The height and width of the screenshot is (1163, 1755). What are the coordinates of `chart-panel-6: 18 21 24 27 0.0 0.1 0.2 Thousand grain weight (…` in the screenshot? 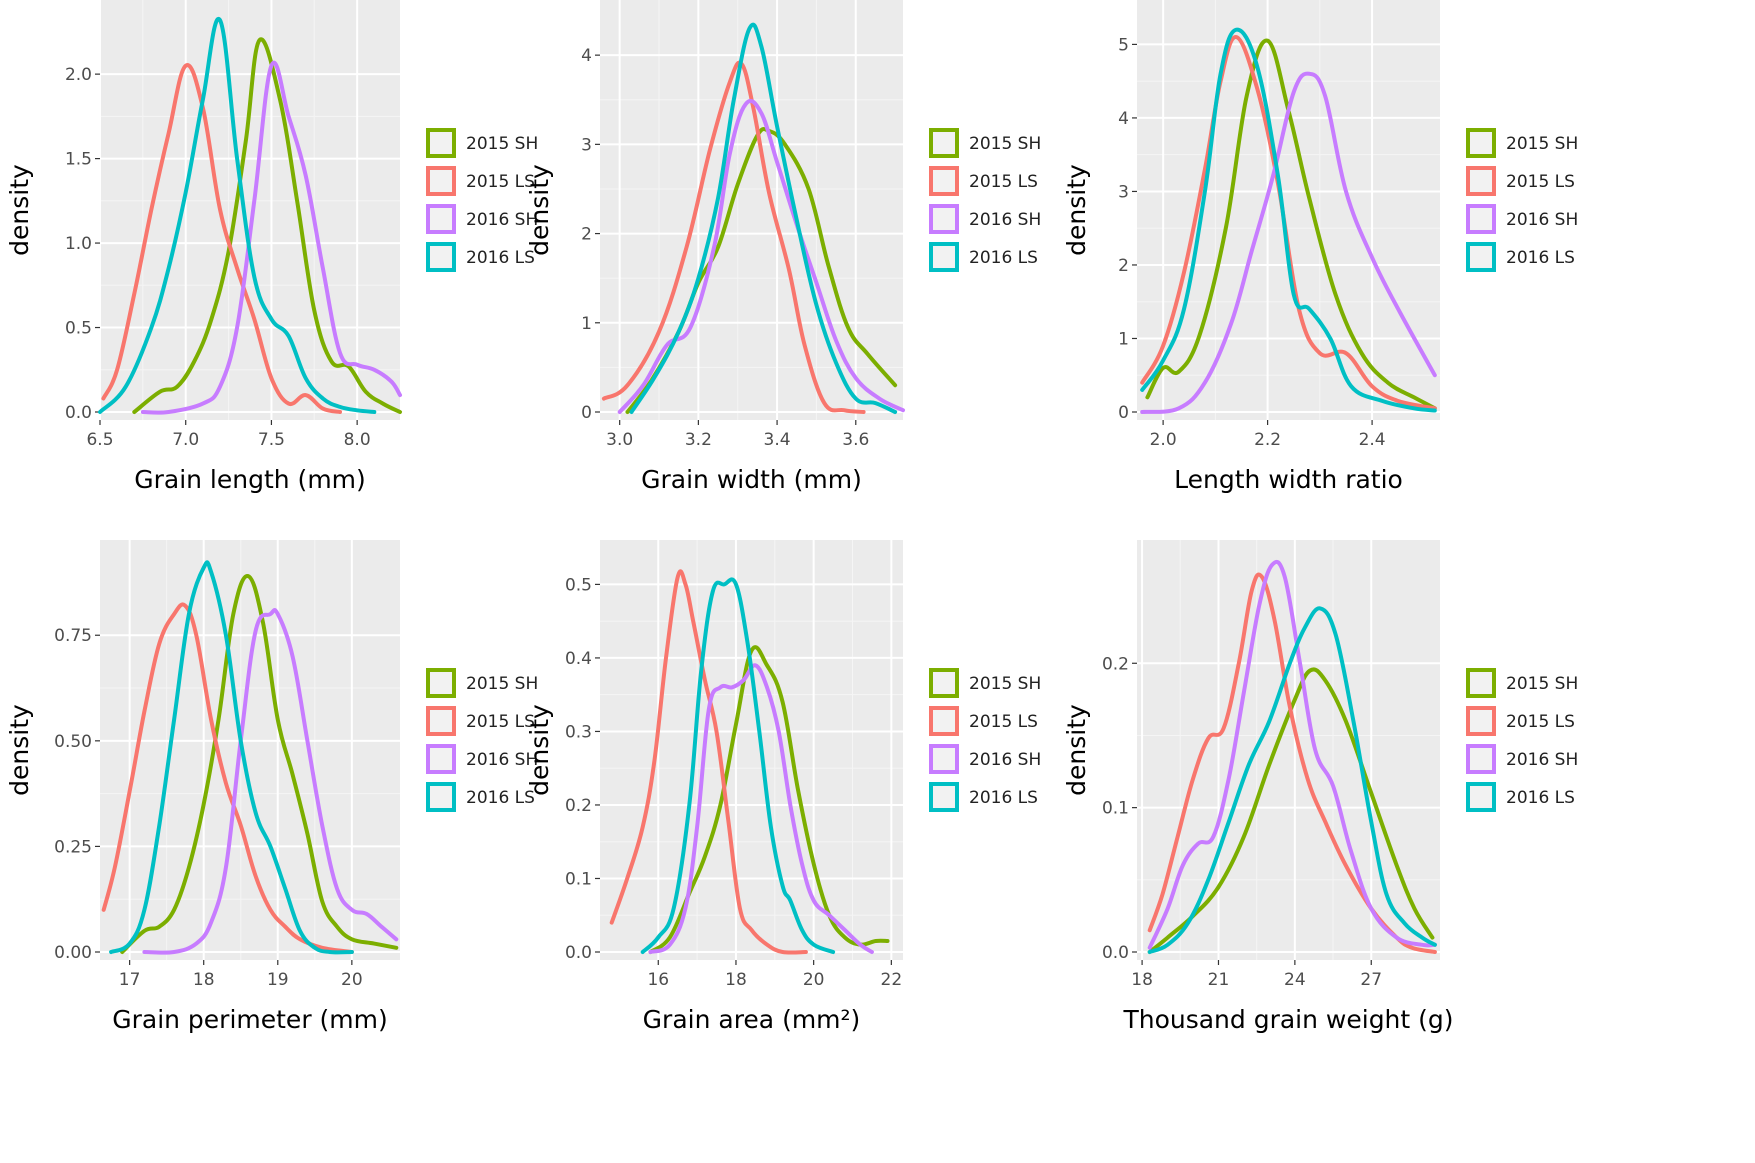 It's located at (1320, 787).